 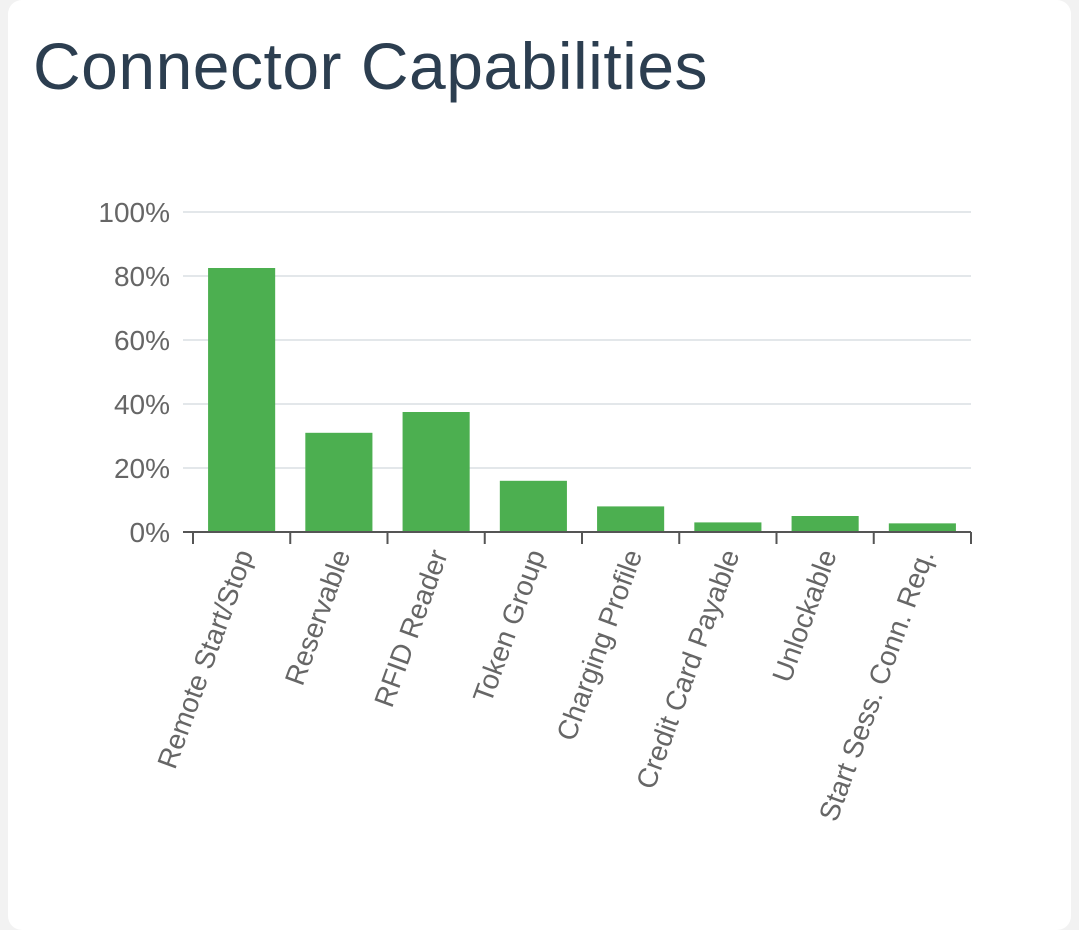 What do you see at coordinates (134, 212) in the screenshot?
I see `y-tick-label: 100%` at bounding box center [134, 212].